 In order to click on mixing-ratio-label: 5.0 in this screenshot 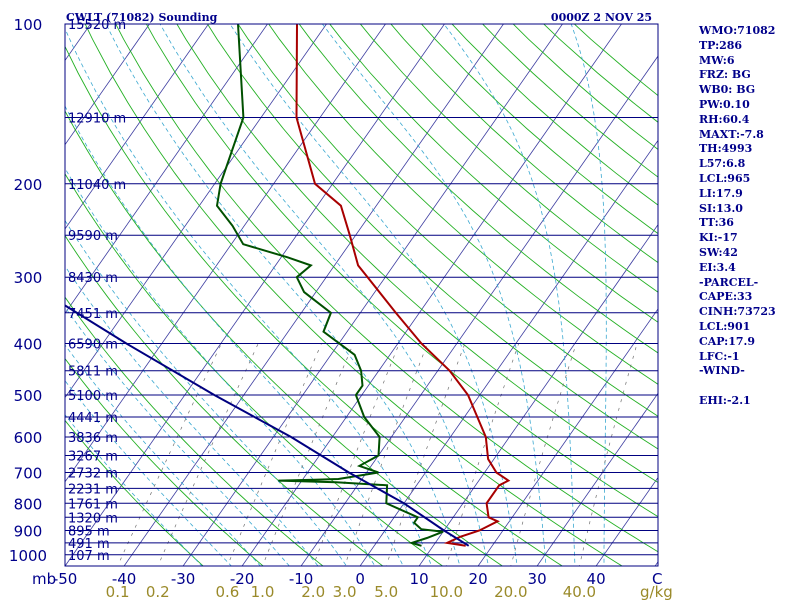, I will do `click(386, 591)`.